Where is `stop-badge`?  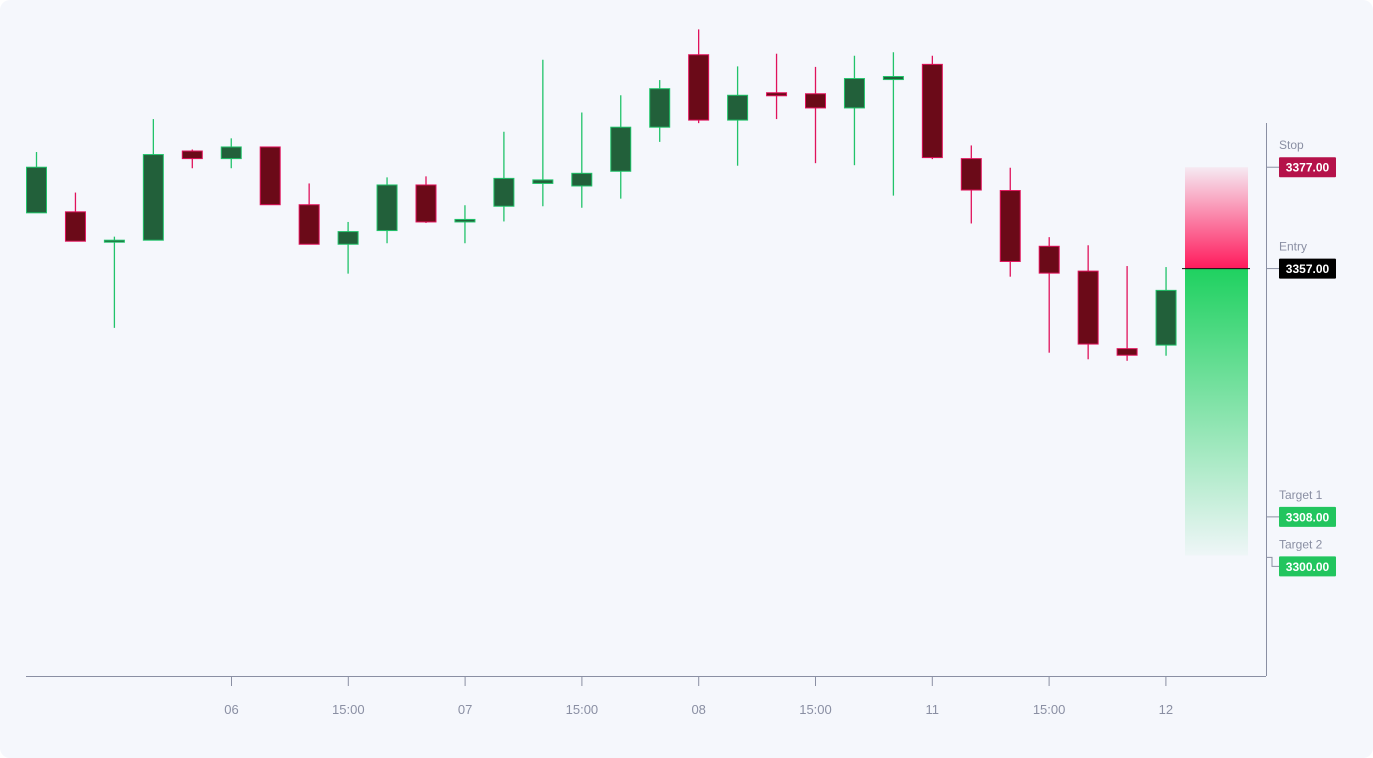 stop-badge is located at coordinates (1307, 167).